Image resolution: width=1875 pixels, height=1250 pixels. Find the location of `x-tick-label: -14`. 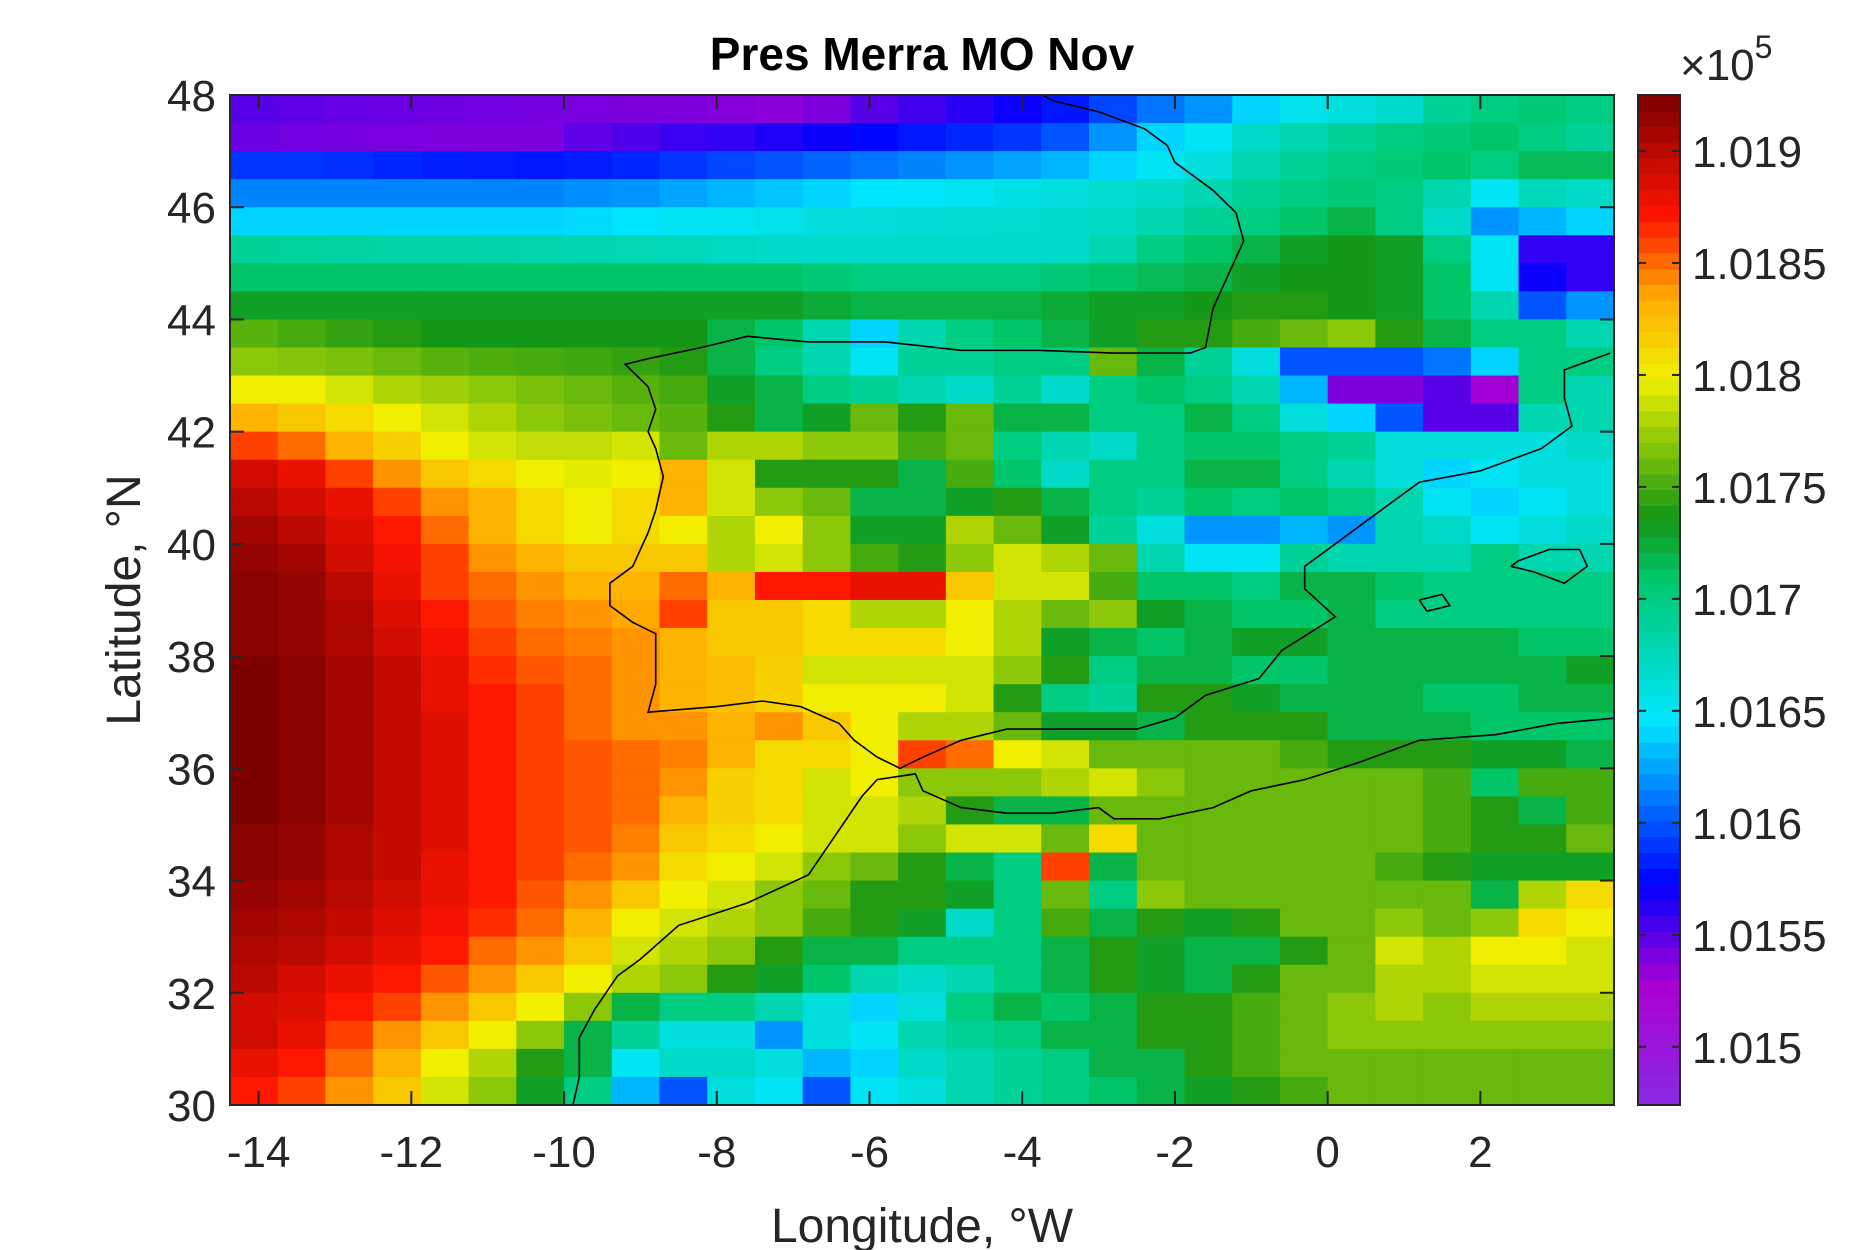

x-tick-label: -14 is located at coordinates (259, 1152).